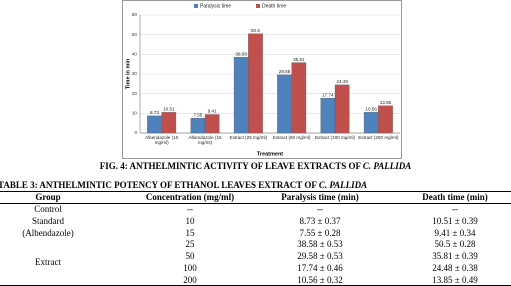 The height and width of the screenshot is (286, 511). What do you see at coordinates (190, 268) in the screenshot?
I see `table-cell: 100` at bounding box center [190, 268].